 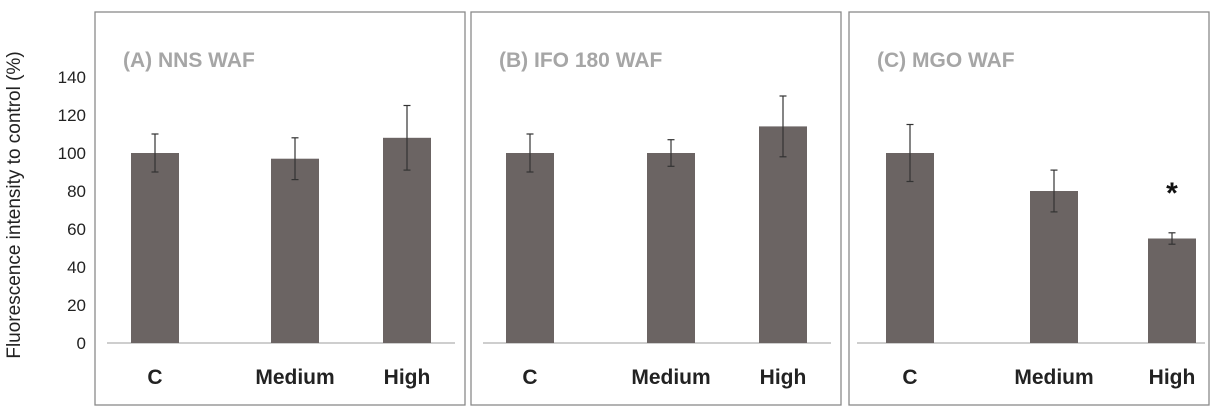 I want to click on y-tick-label: 40, so click(x=76, y=267).